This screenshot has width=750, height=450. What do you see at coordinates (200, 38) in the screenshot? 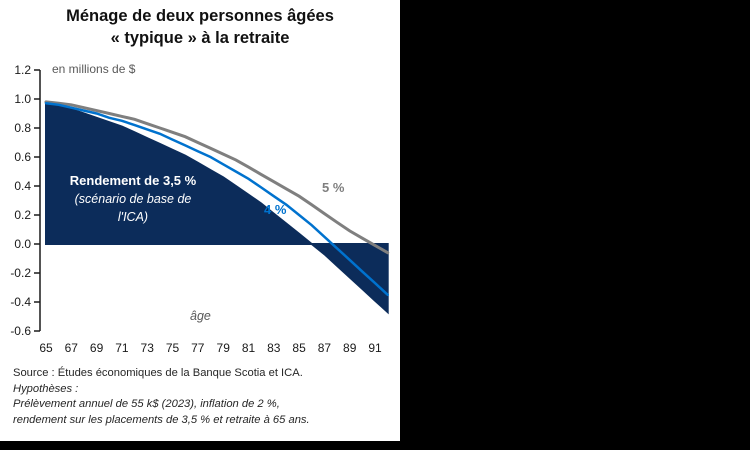
I see `chart-title-line2: « typique » à la retraite` at bounding box center [200, 38].